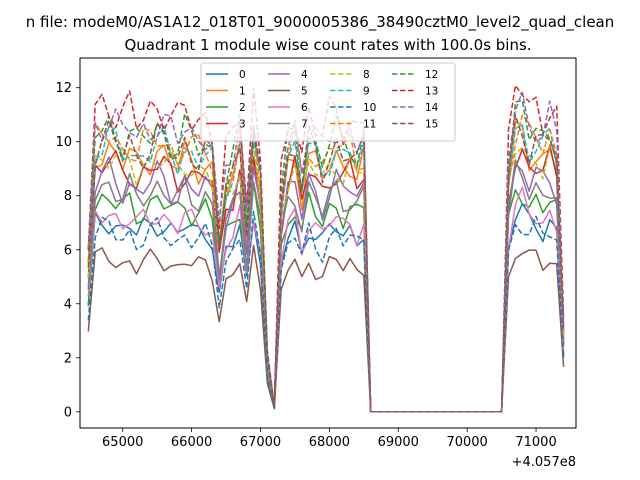 Image resolution: width=640 pixels, height=480 pixels. Describe the element at coordinates (329, 442) in the screenshot. I see `x-tick-label: 68000` at that location.